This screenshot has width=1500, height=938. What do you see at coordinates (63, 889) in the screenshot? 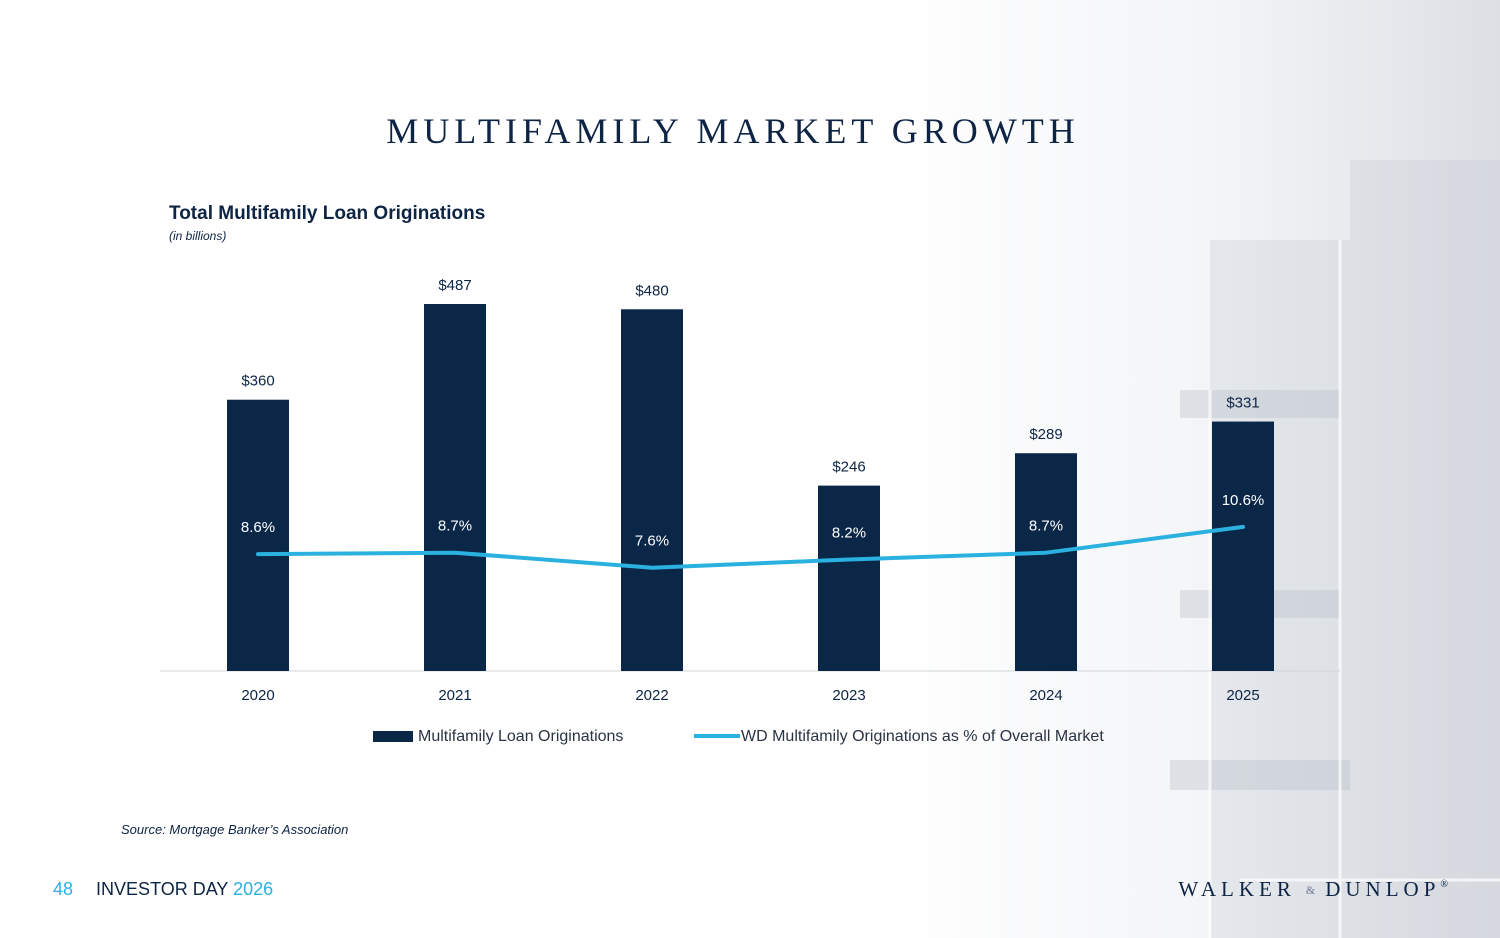
I see `page-number: 48` at bounding box center [63, 889].